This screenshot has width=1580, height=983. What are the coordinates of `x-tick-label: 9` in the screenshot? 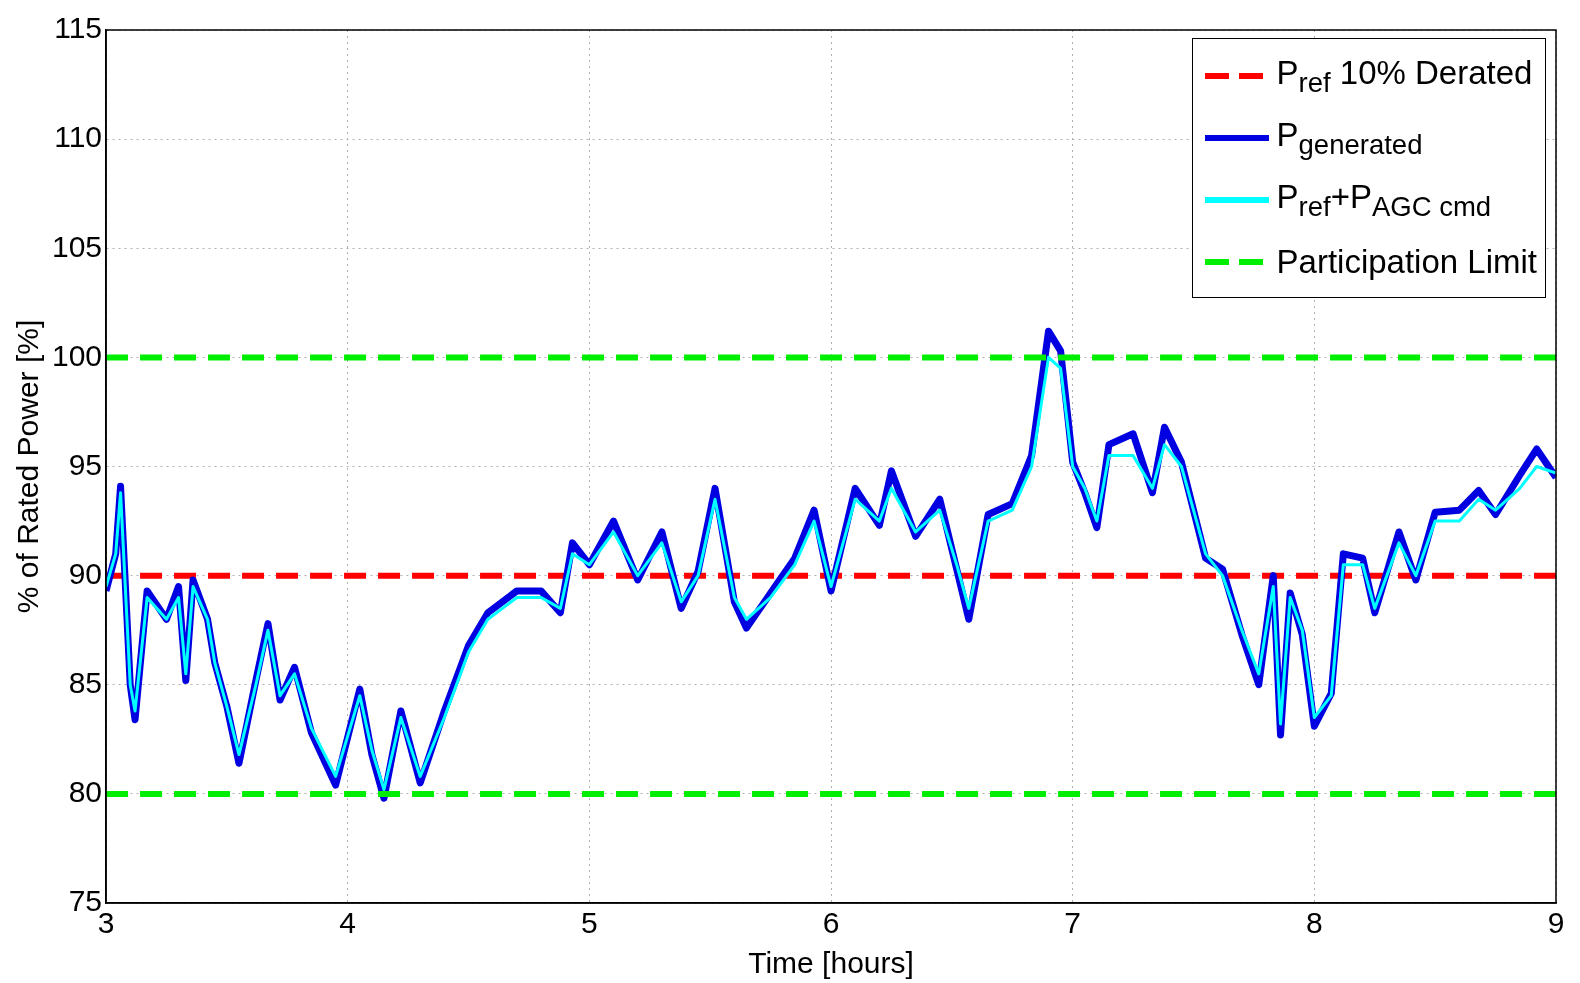 It's located at (1556, 923).